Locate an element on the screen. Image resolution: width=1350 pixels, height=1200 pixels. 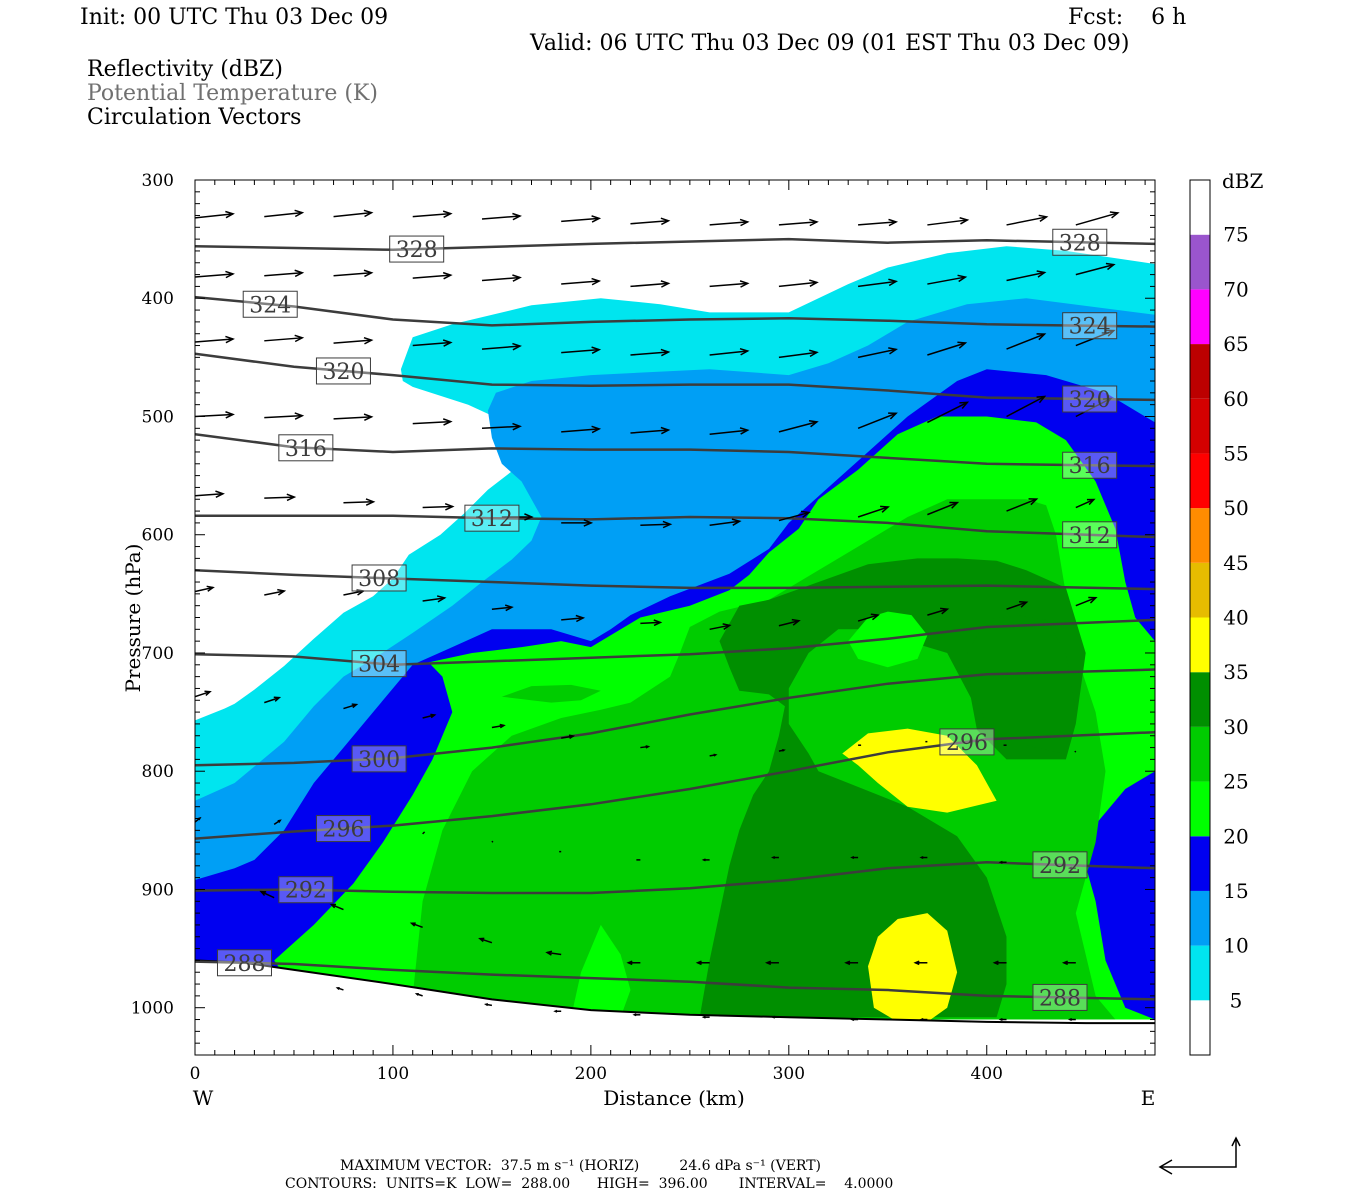
colorbar-frame is located at coordinates (1200, 617).